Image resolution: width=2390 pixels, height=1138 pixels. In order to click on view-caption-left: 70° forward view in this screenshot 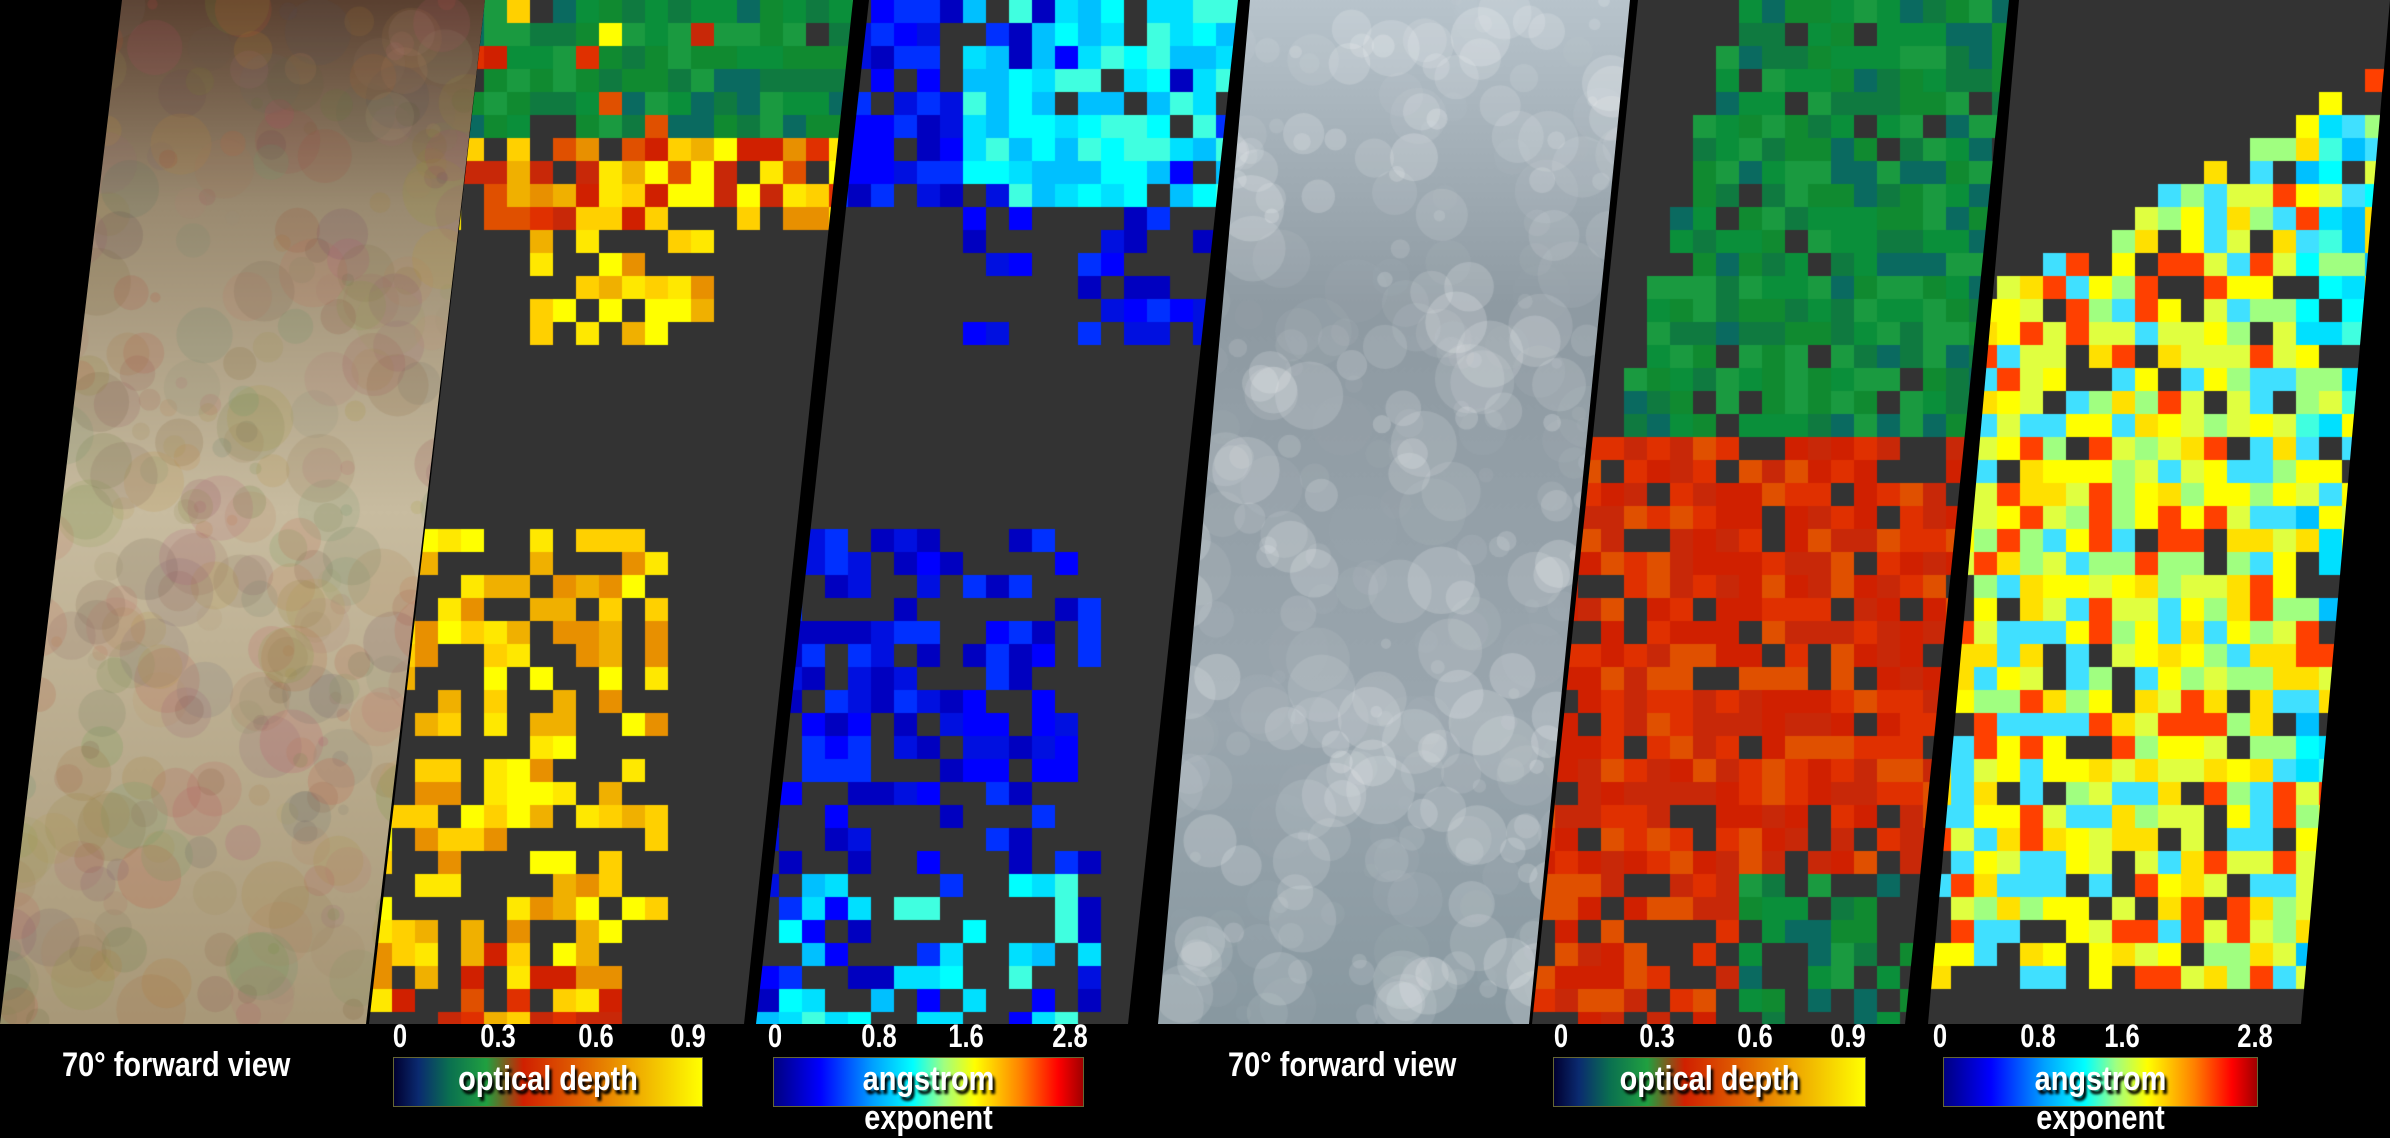, I will do `click(176, 1065)`.